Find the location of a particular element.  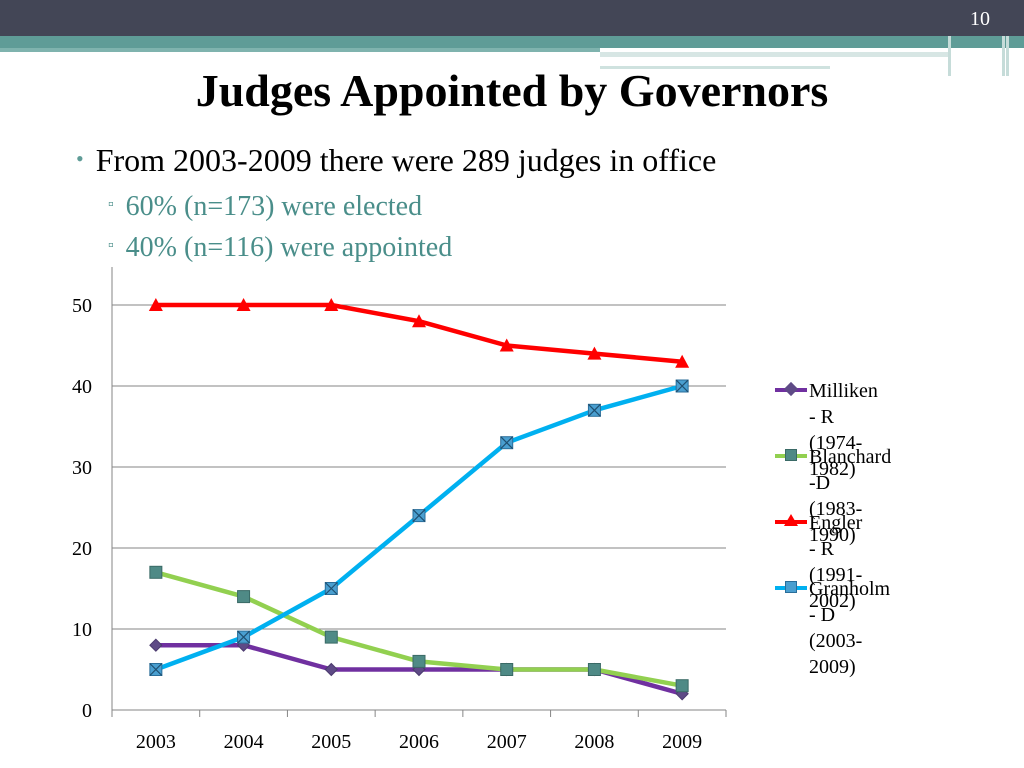

y-tick-label: 40 is located at coordinates (82, 387).